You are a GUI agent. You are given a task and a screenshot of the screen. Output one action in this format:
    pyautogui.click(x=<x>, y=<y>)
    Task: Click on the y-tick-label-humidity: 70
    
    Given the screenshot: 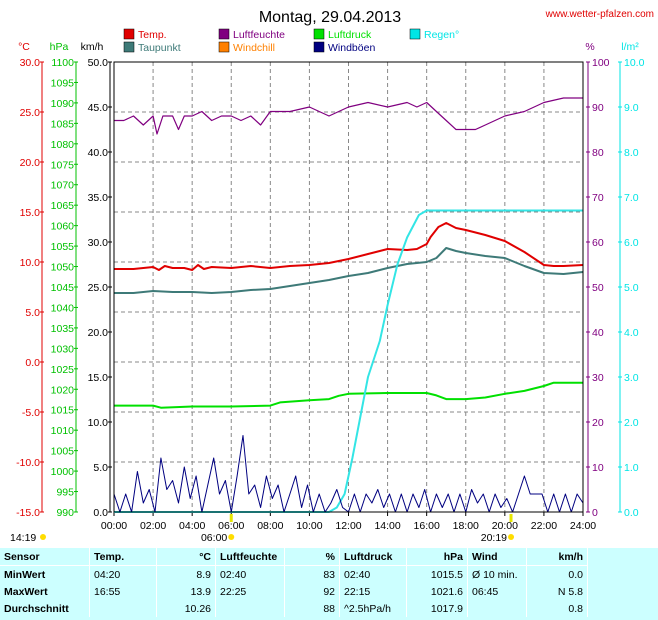 What is the action you would take?
    pyautogui.click(x=598, y=198)
    